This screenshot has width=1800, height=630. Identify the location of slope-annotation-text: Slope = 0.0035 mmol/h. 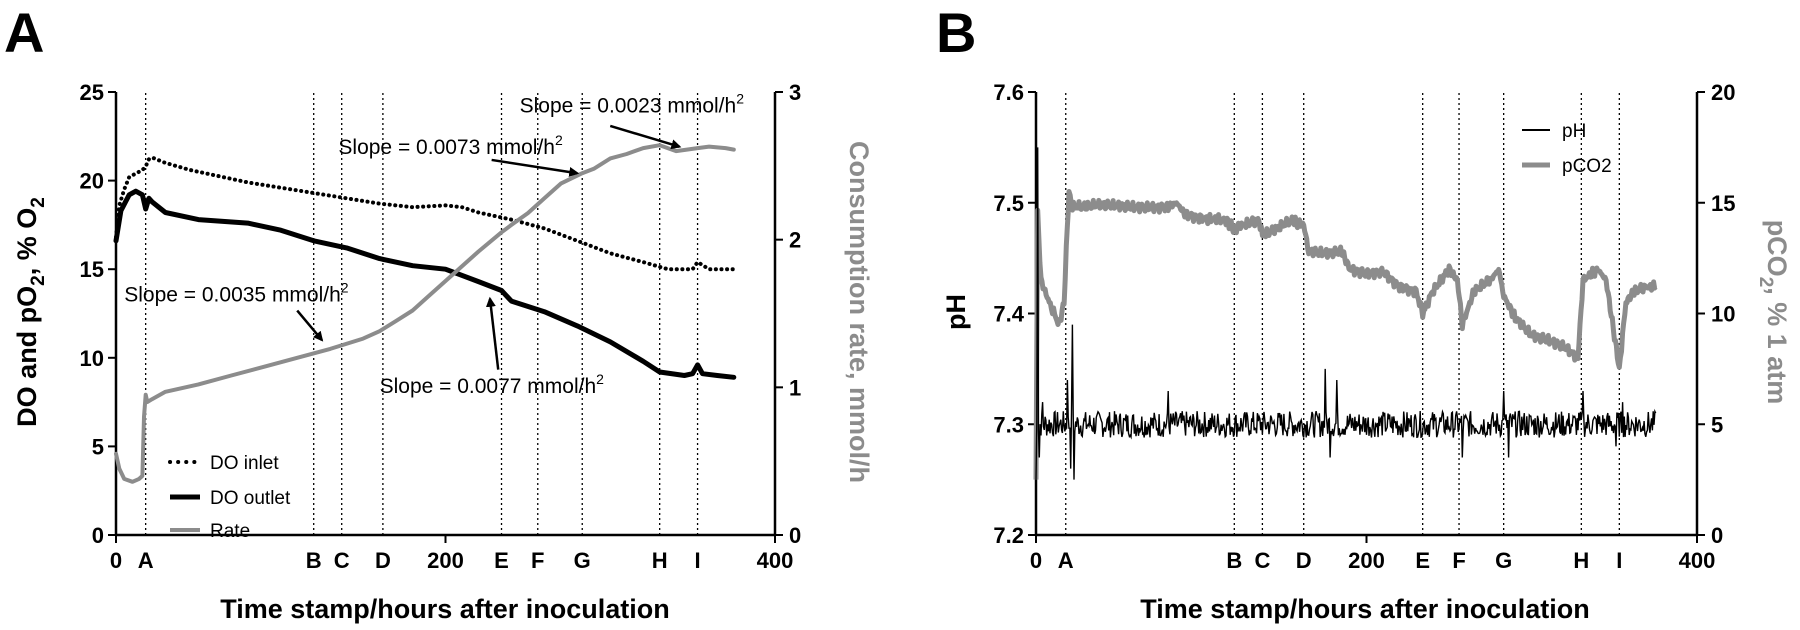
(232, 295).